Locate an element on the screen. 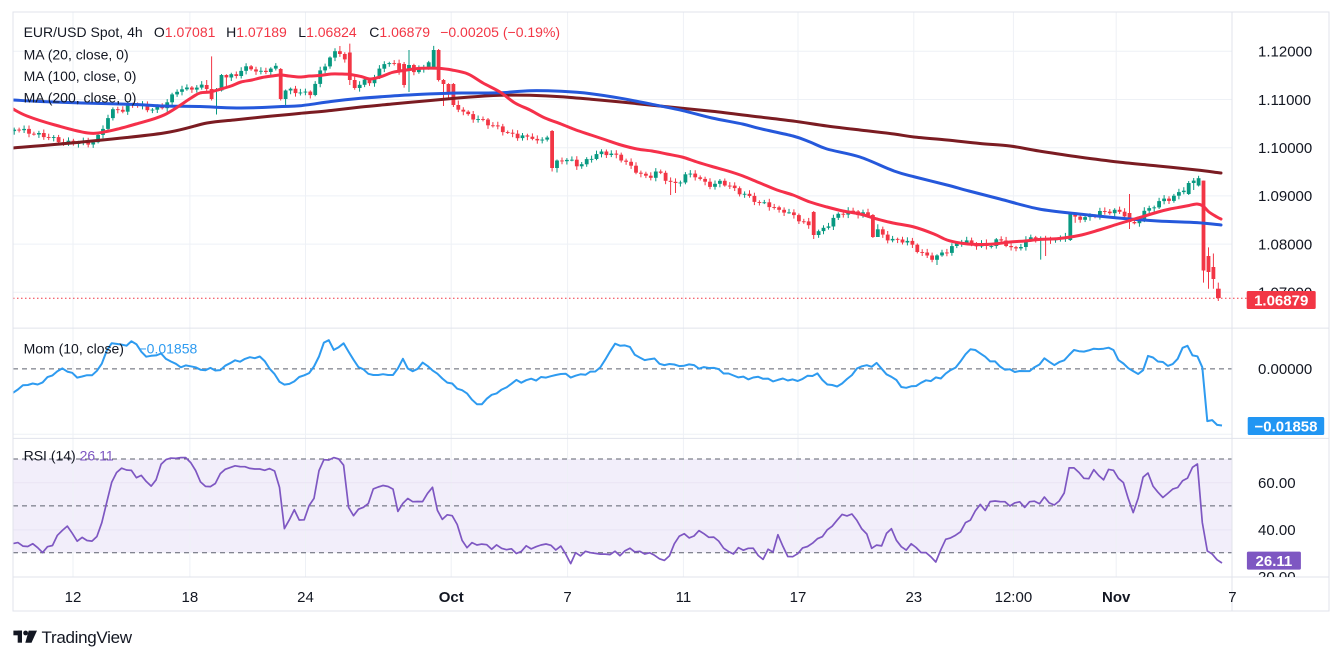 The width and height of the screenshot is (1342, 664). svg-text: 12:00 is located at coordinates (1014, 597).